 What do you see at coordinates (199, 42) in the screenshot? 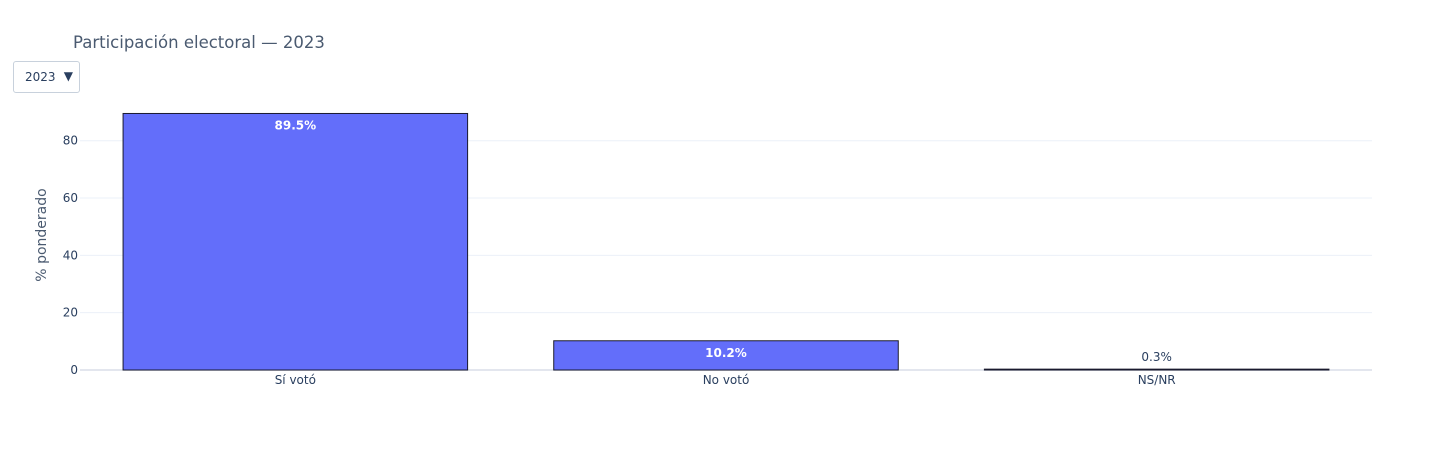
I see `chart-title: Participación electoral — 2023` at bounding box center [199, 42].